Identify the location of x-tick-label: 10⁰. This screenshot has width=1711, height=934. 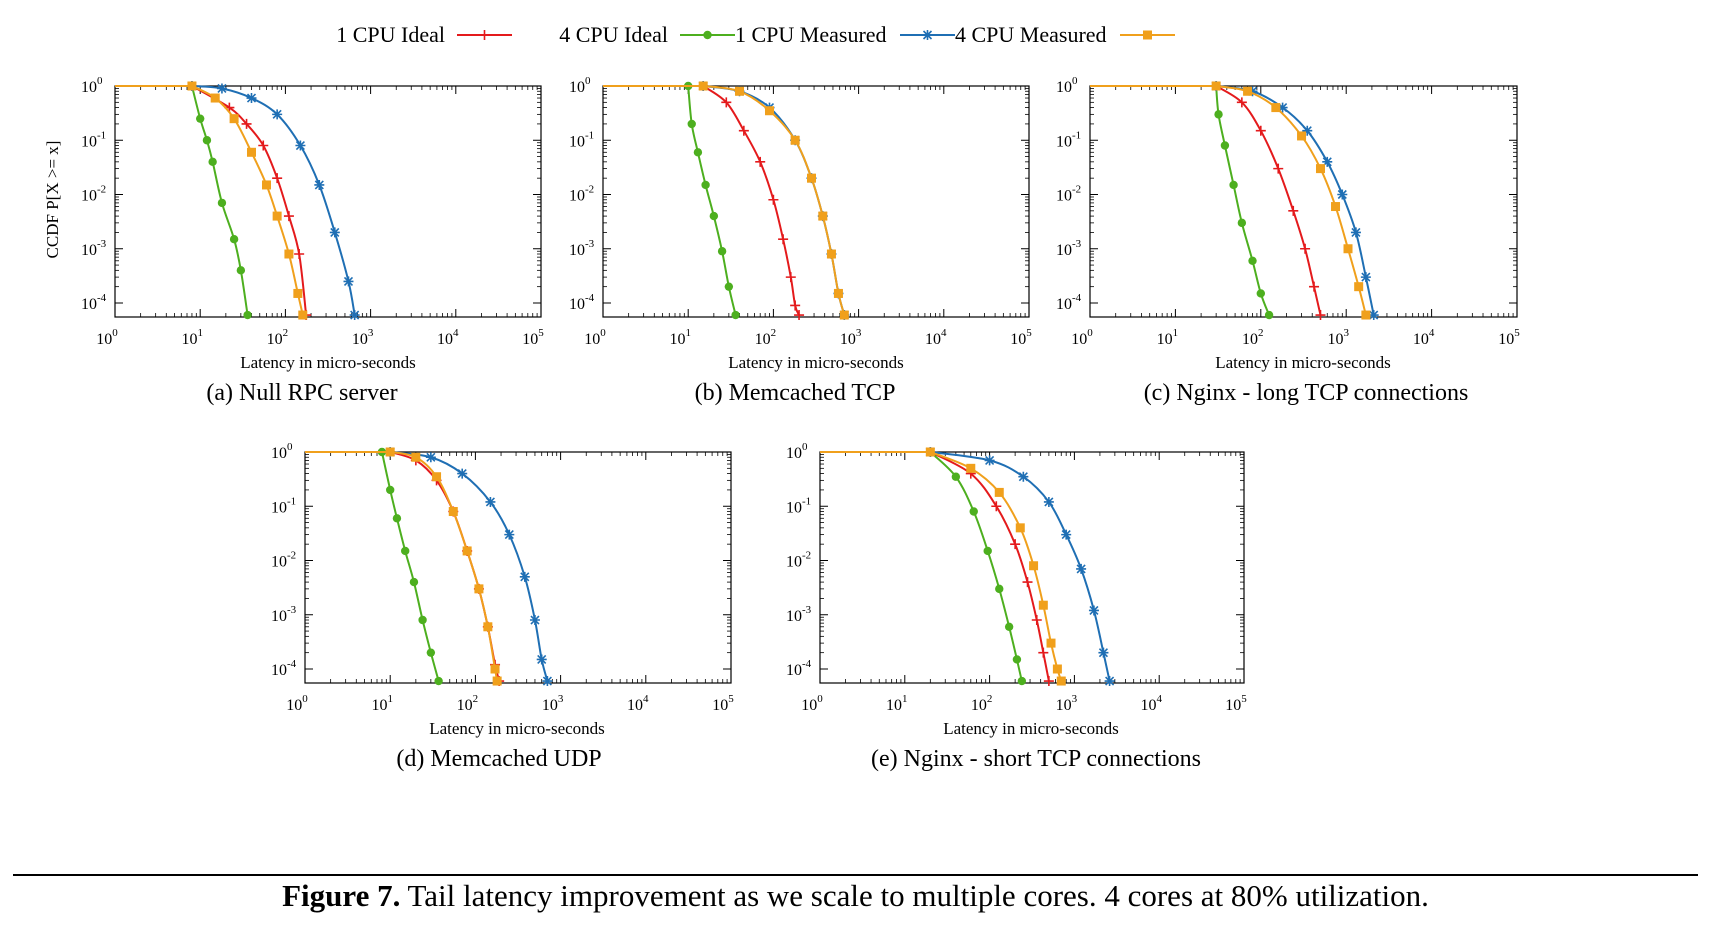
(1082, 337).